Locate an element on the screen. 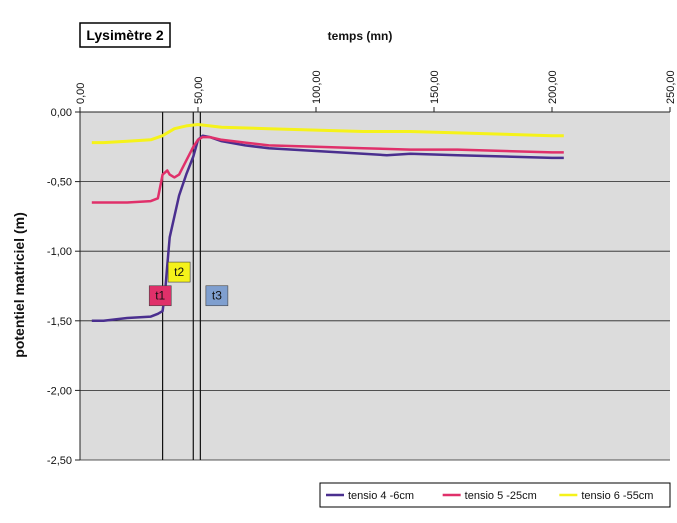 This screenshot has width=677, height=523. legend-box is located at coordinates (495, 495).